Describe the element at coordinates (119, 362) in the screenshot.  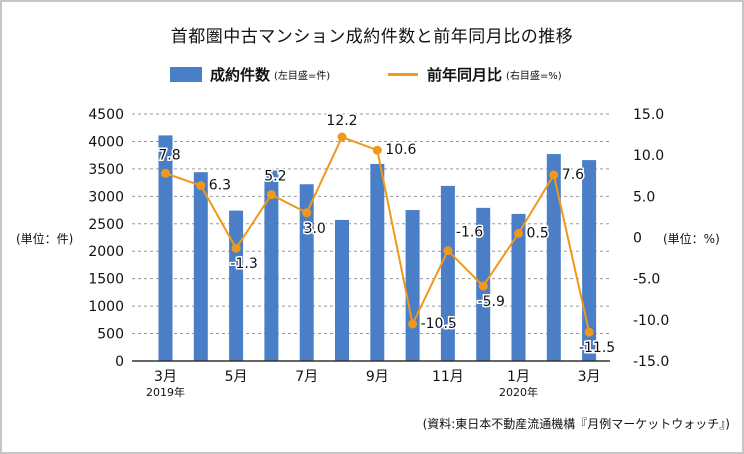
I see `left-axis-tick-label: 0` at that location.